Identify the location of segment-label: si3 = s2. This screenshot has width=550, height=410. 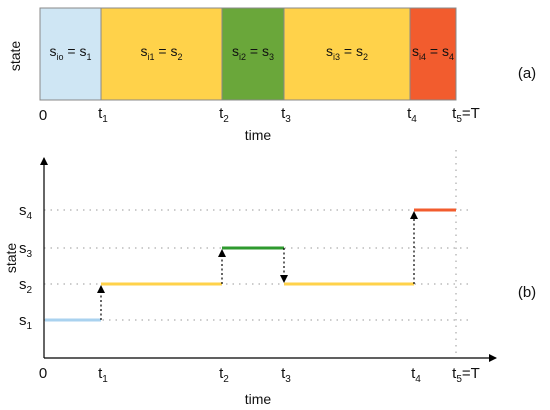
(347, 52).